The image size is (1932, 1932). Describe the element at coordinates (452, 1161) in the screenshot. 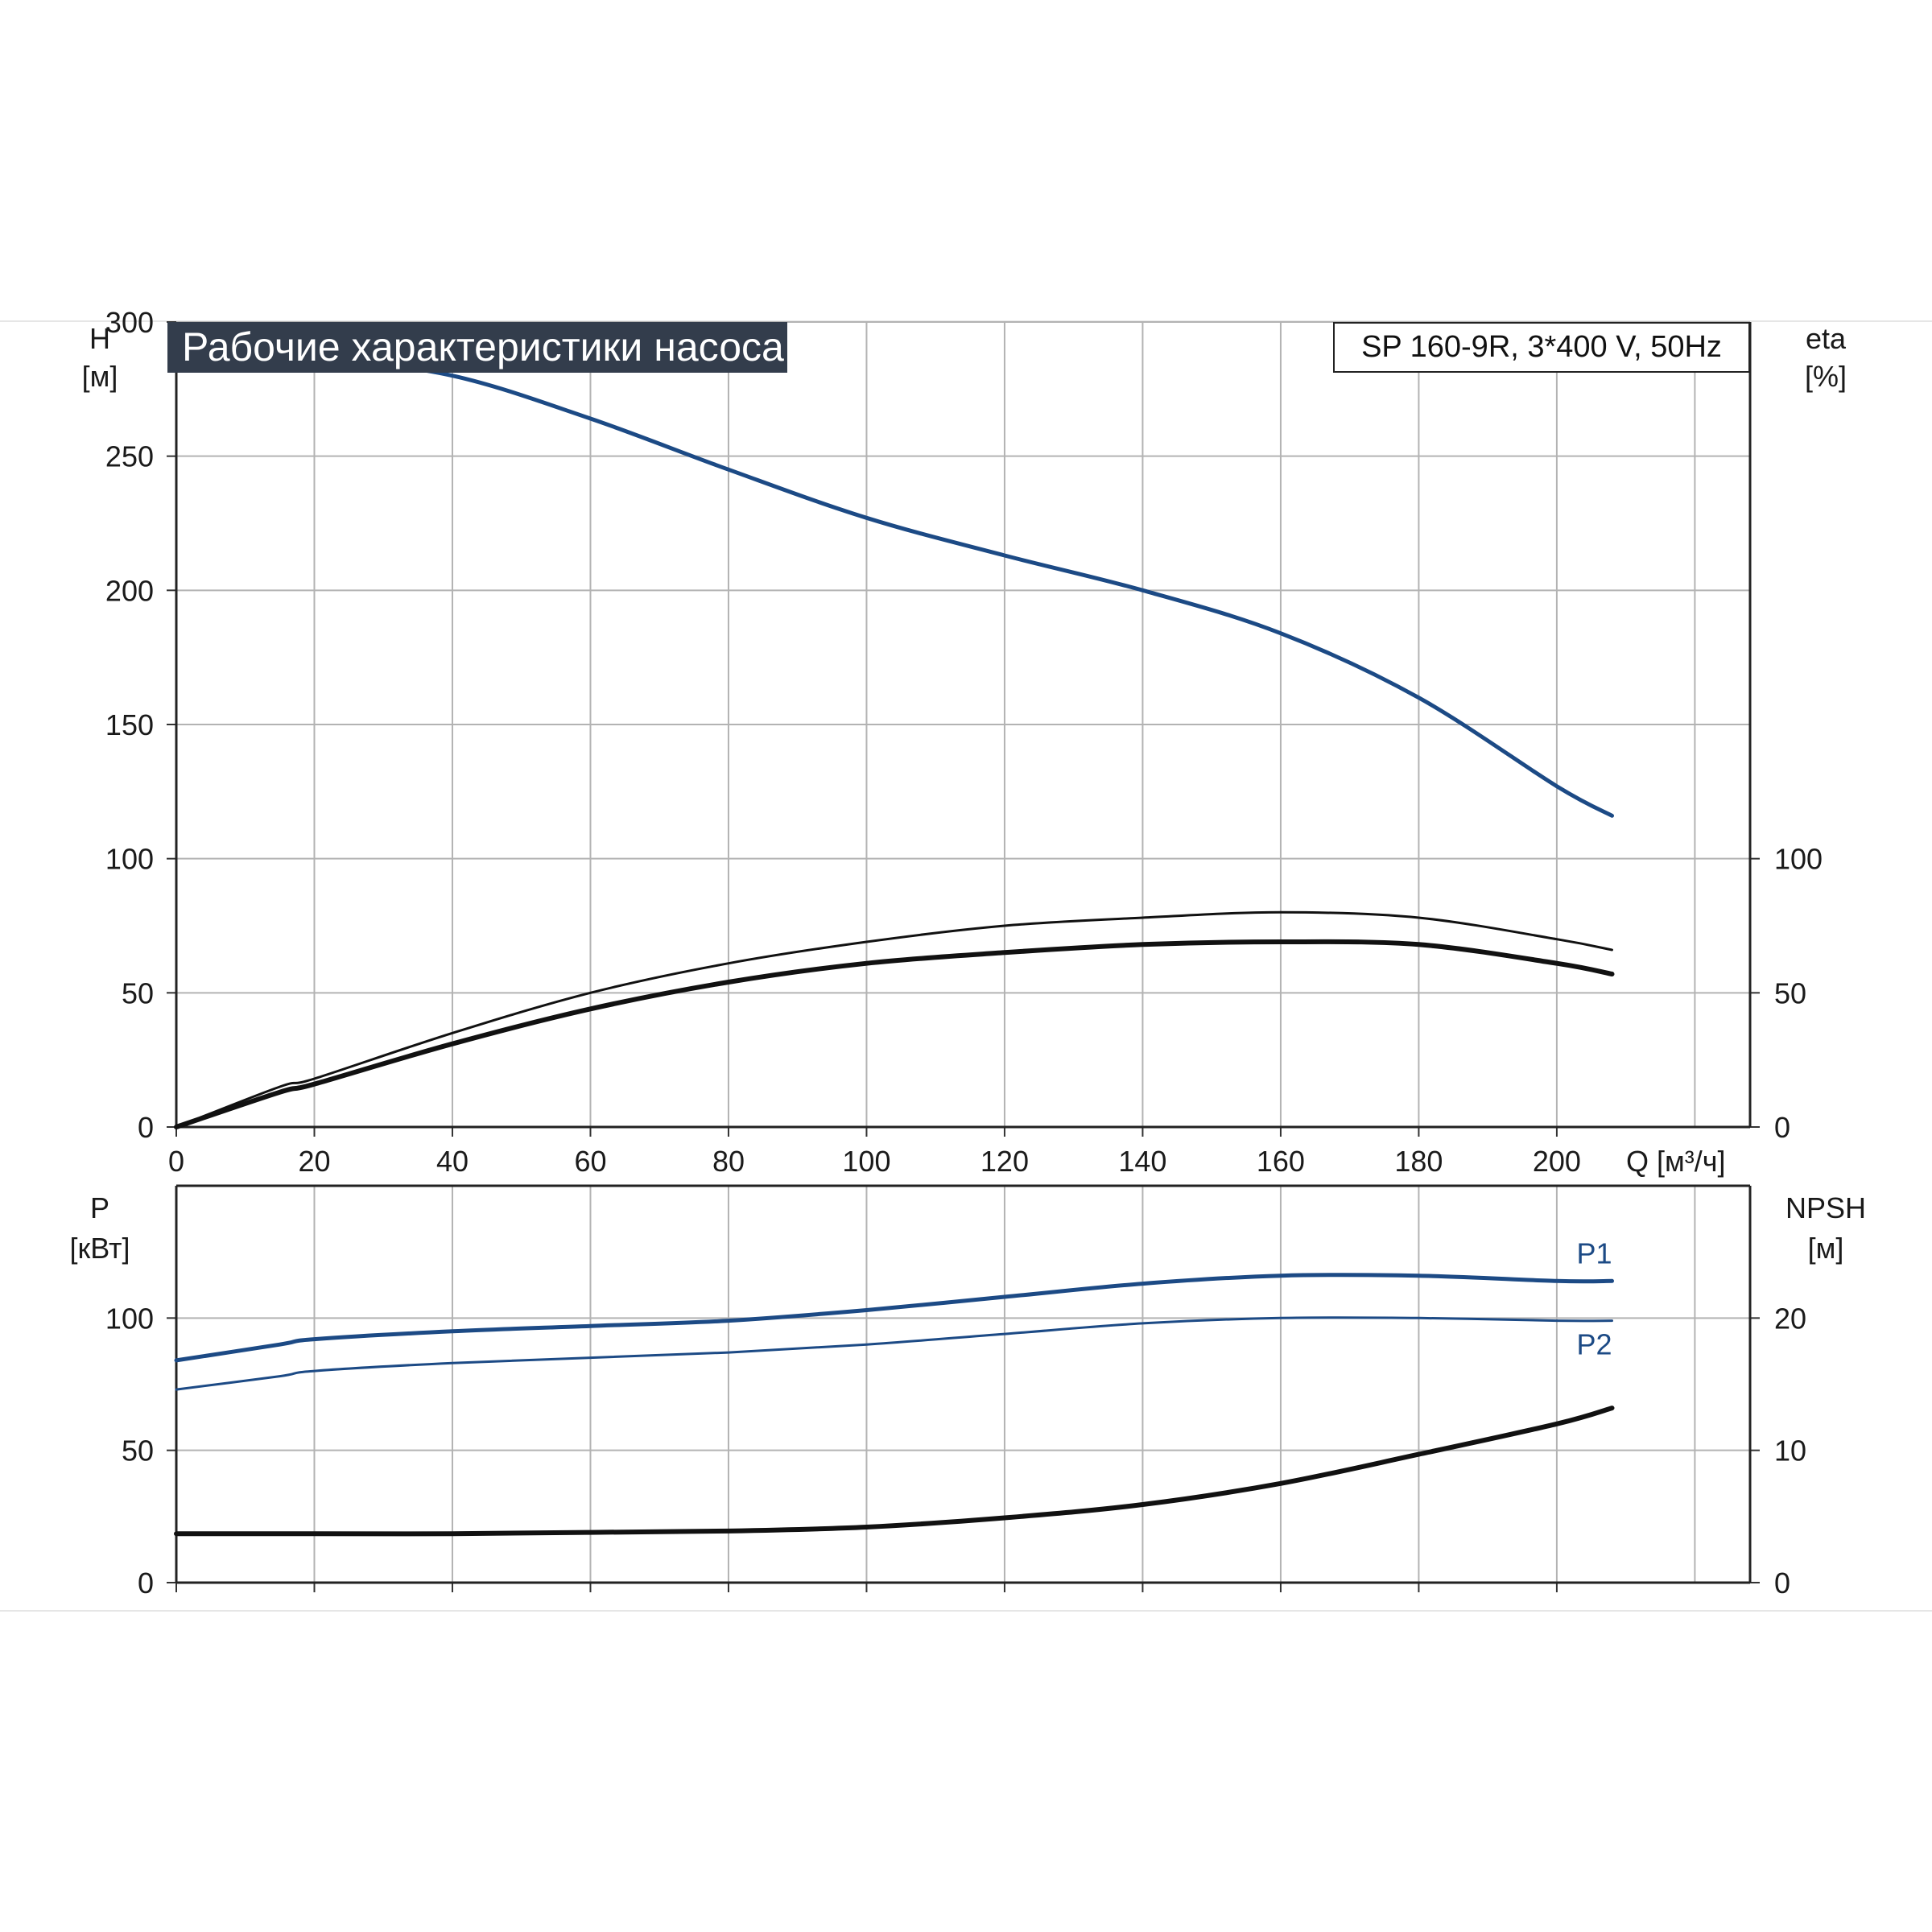

I see `x-tick-label: 40` at that location.